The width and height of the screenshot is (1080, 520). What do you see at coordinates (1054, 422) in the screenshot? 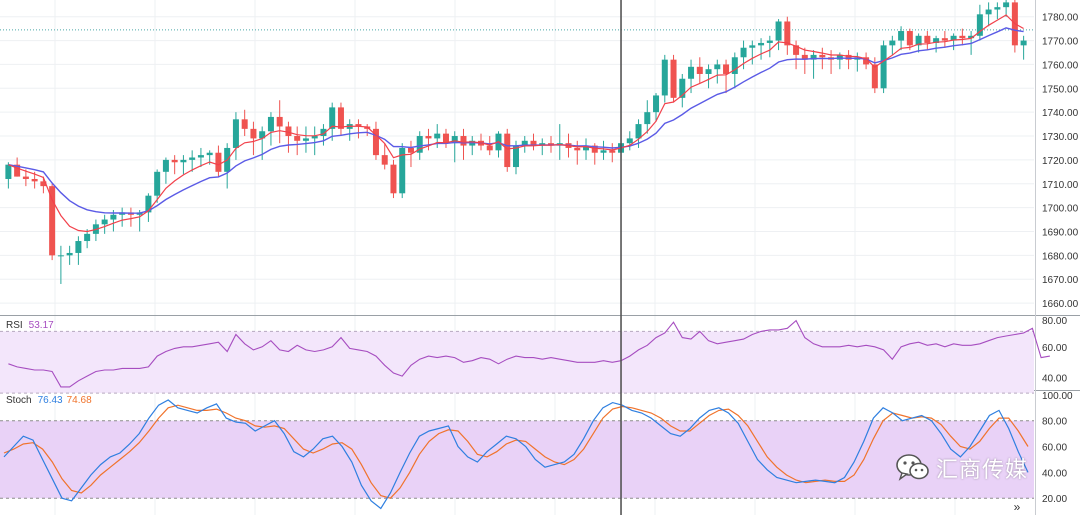
I see `stoch-axis-tick: 80.00` at bounding box center [1054, 422].